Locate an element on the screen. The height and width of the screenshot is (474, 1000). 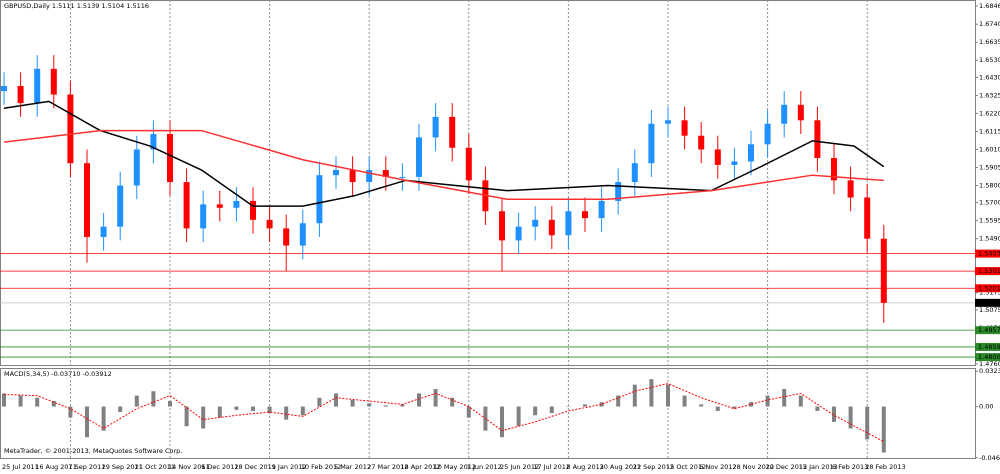
x-tick-label: 18 Apr 2012 is located at coordinates (420, 467).